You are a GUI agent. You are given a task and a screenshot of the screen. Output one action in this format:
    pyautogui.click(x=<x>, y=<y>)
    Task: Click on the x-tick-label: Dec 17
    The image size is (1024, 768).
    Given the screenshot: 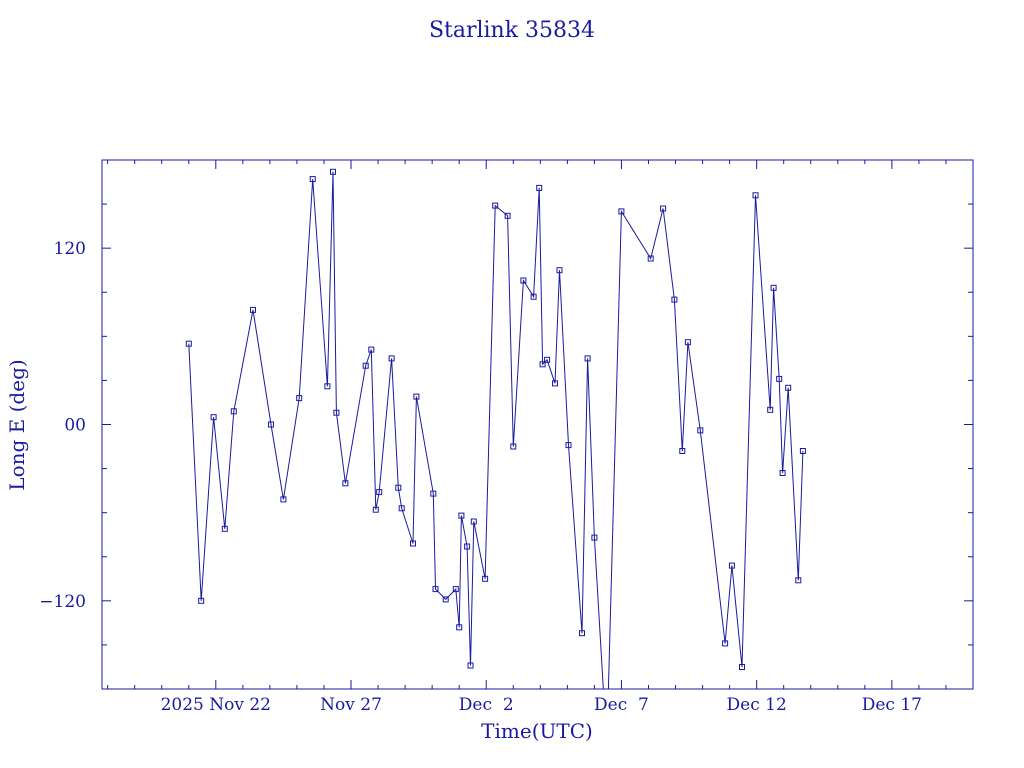 What is the action you would take?
    pyautogui.click(x=892, y=705)
    